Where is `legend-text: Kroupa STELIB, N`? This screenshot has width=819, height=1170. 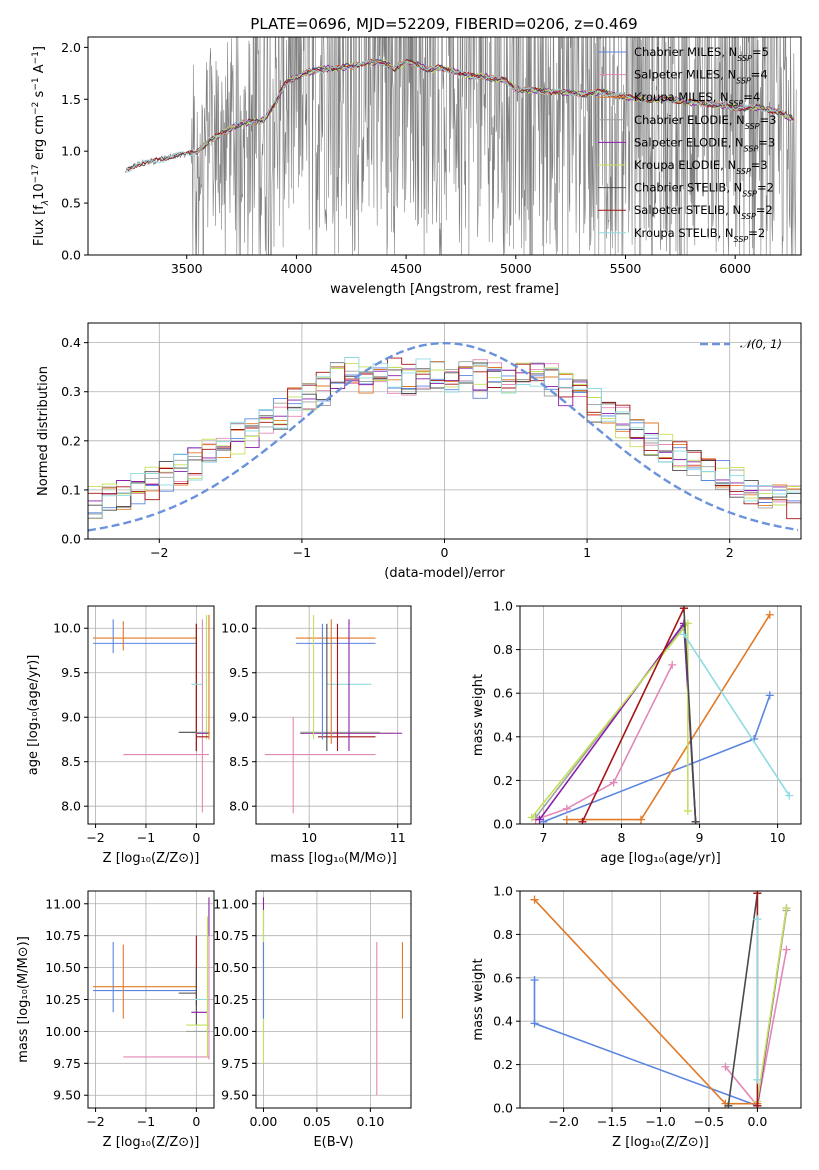
legend-text: Kroupa STELIB, N is located at coordinates (684, 233).